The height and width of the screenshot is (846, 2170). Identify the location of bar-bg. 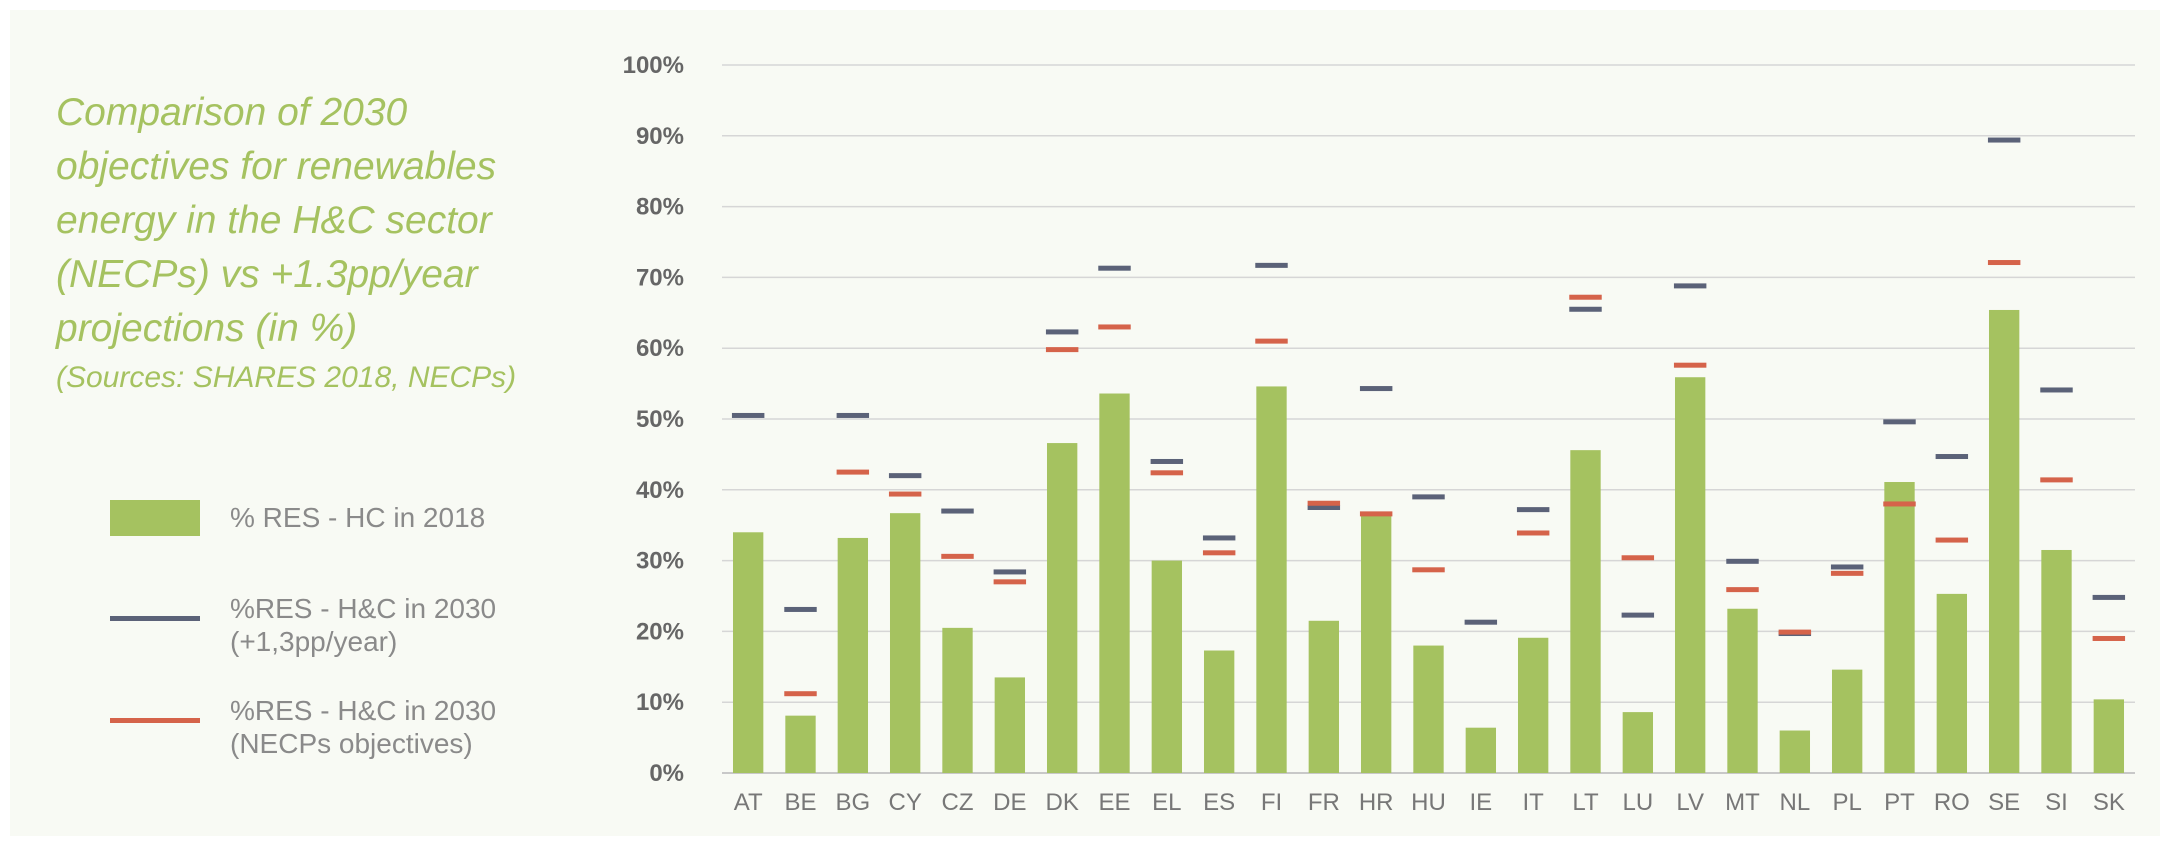
(853, 655).